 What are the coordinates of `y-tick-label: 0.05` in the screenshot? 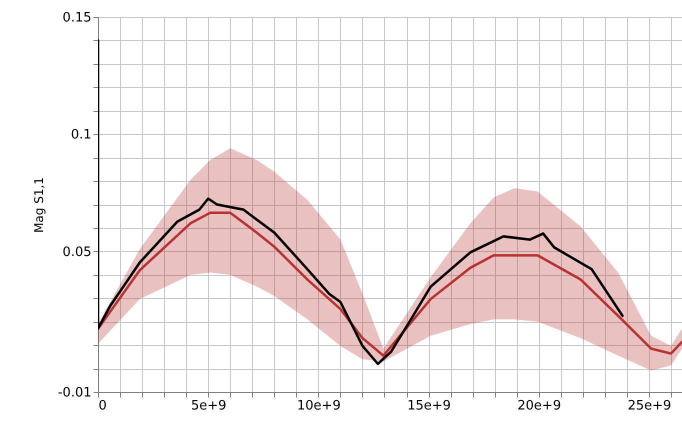 It's located at (77, 252).